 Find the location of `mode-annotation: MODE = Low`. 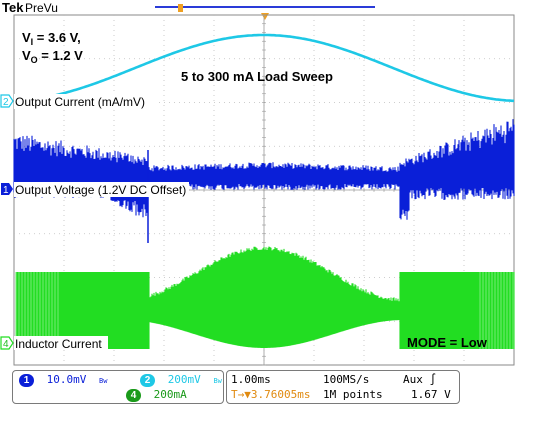

mode-annotation: MODE = Low is located at coordinates (447, 342).